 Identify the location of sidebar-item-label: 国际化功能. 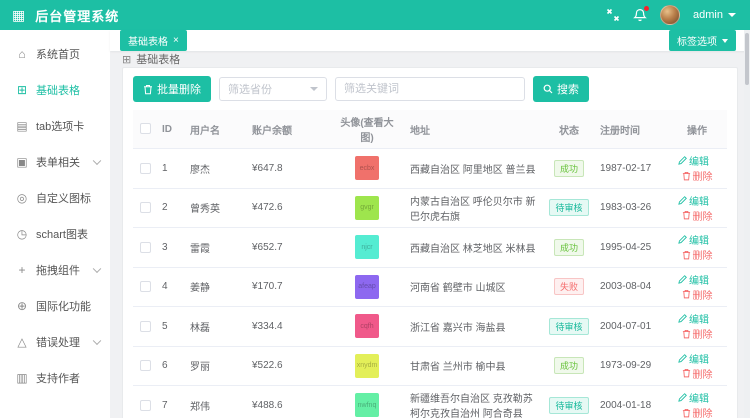
(63, 307).